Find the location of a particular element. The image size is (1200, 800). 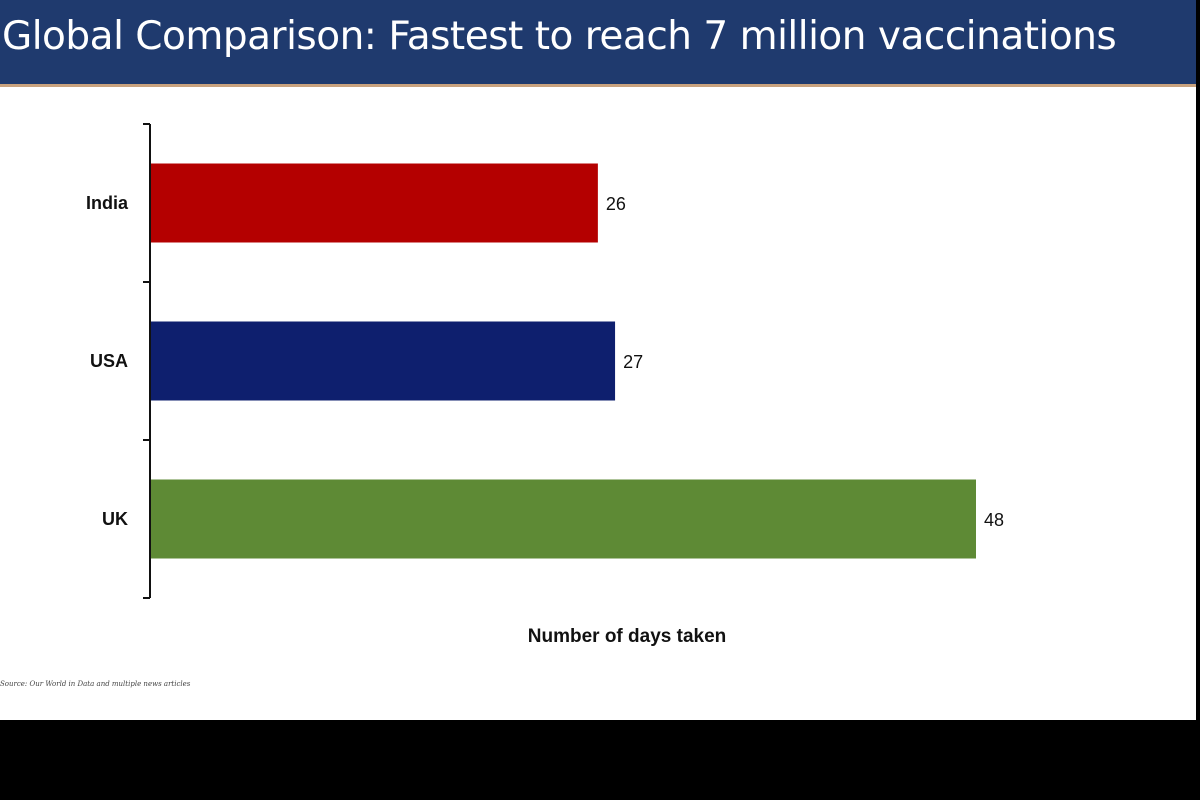

category-label-usa: USA is located at coordinates (109, 361).